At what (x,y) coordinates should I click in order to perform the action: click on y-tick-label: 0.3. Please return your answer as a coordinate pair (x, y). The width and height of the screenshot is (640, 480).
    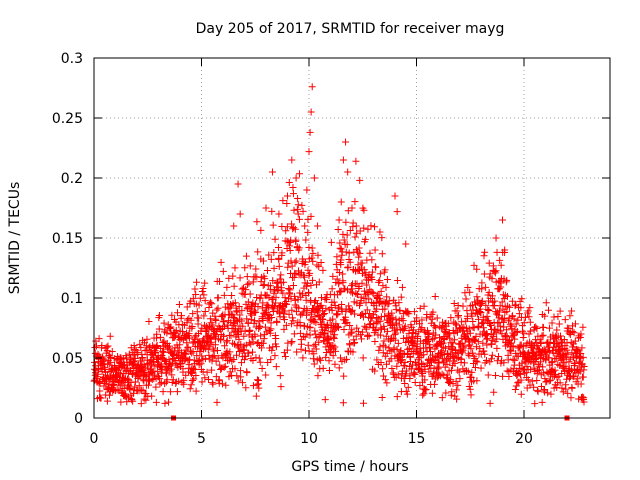
    Looking at the image, I should click on (72, 59).